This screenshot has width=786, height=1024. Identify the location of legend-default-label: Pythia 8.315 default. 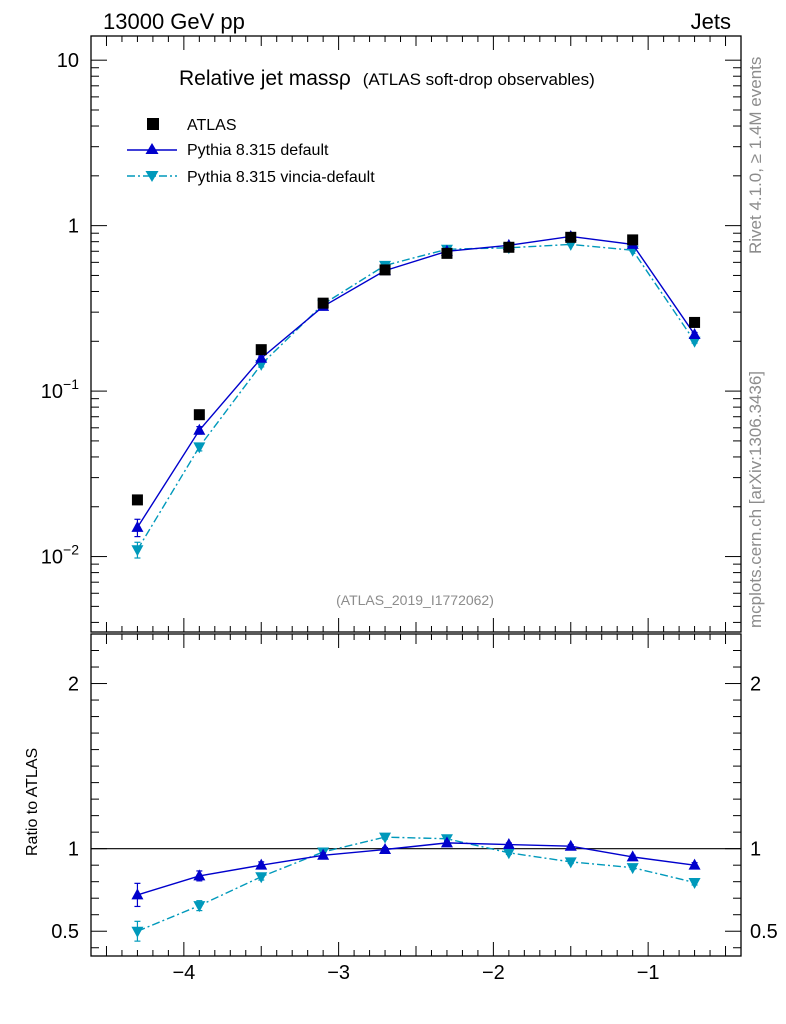
(258, 150).